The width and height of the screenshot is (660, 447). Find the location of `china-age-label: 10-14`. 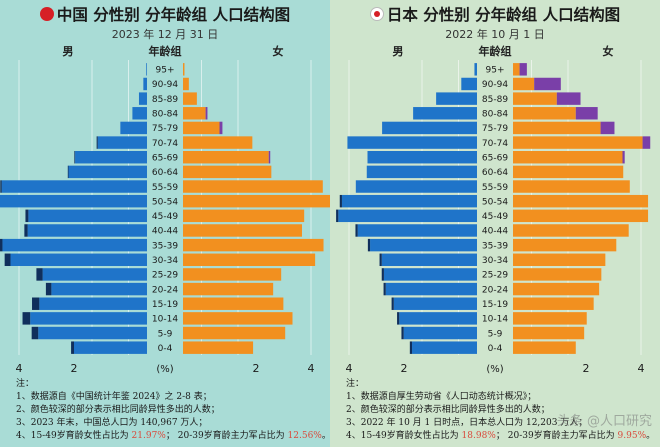

china-age-label: 10-14 is located at coordinates (165, 320).